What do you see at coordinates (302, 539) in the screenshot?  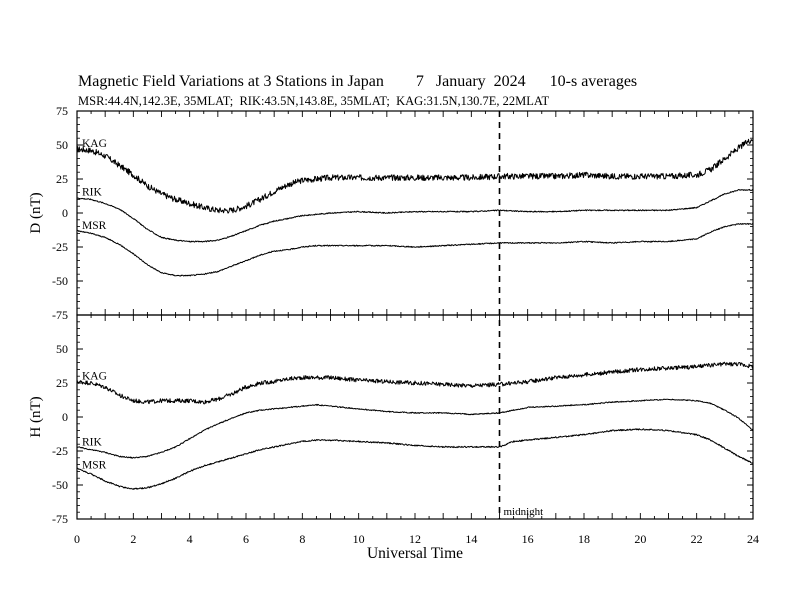 I see `x-tick-label: 8` at bounding box center [302, 539].